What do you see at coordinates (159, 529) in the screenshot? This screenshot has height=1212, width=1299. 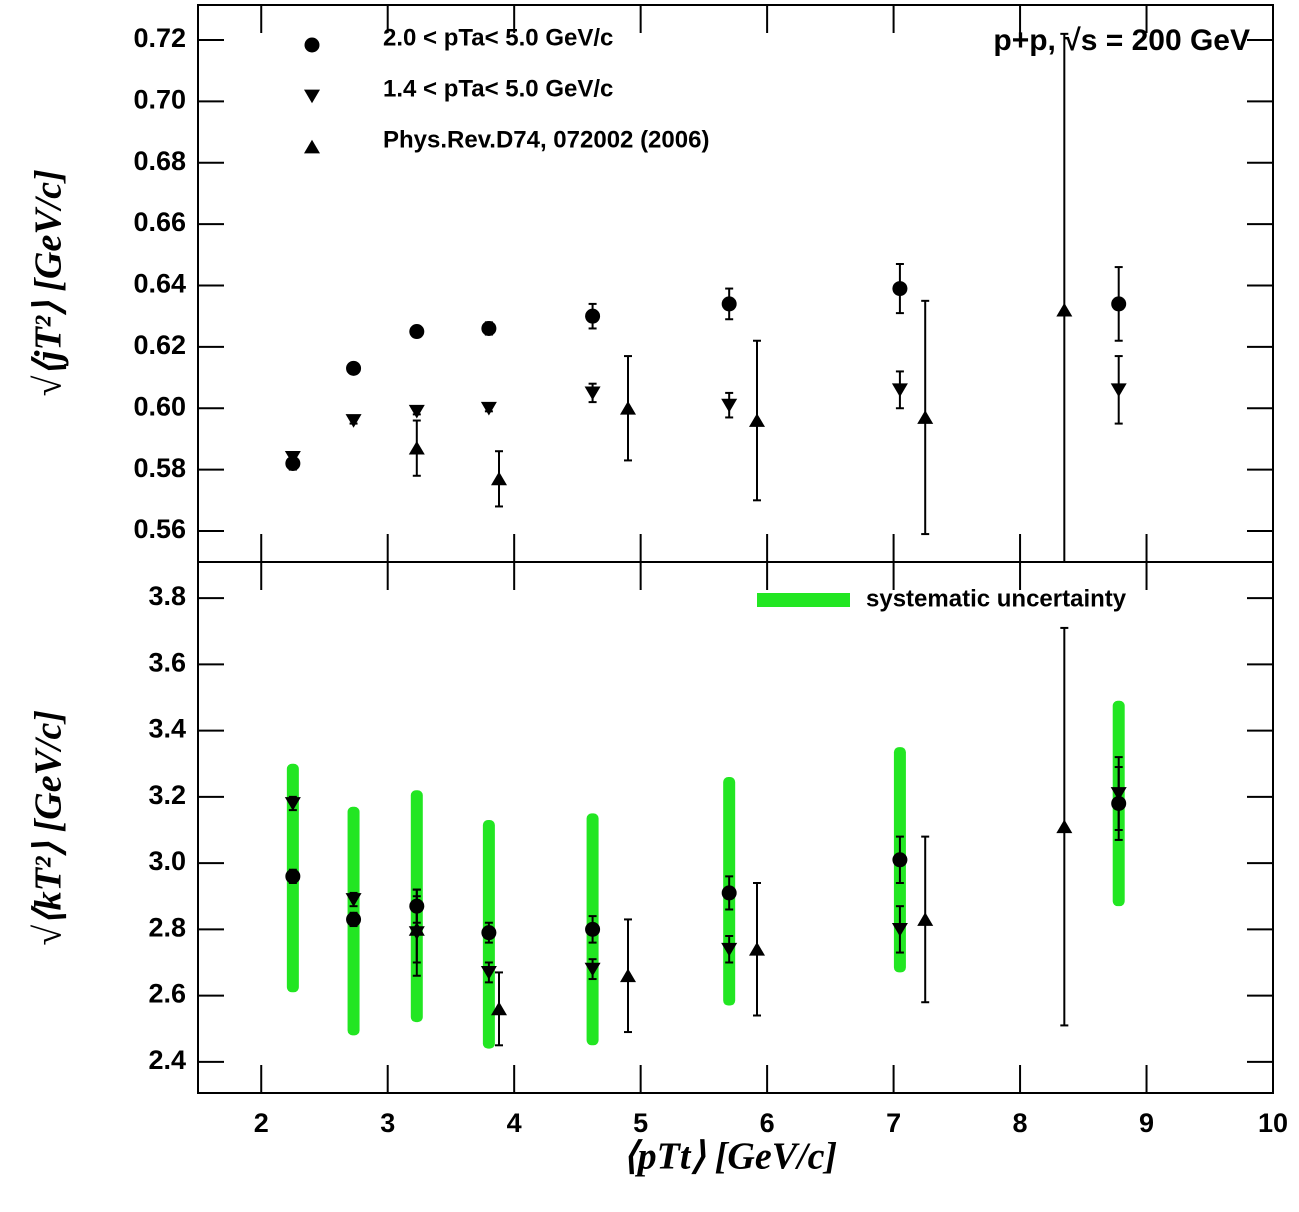 I see `y-tick-label: 0.56` at bounding box center [159, 529].